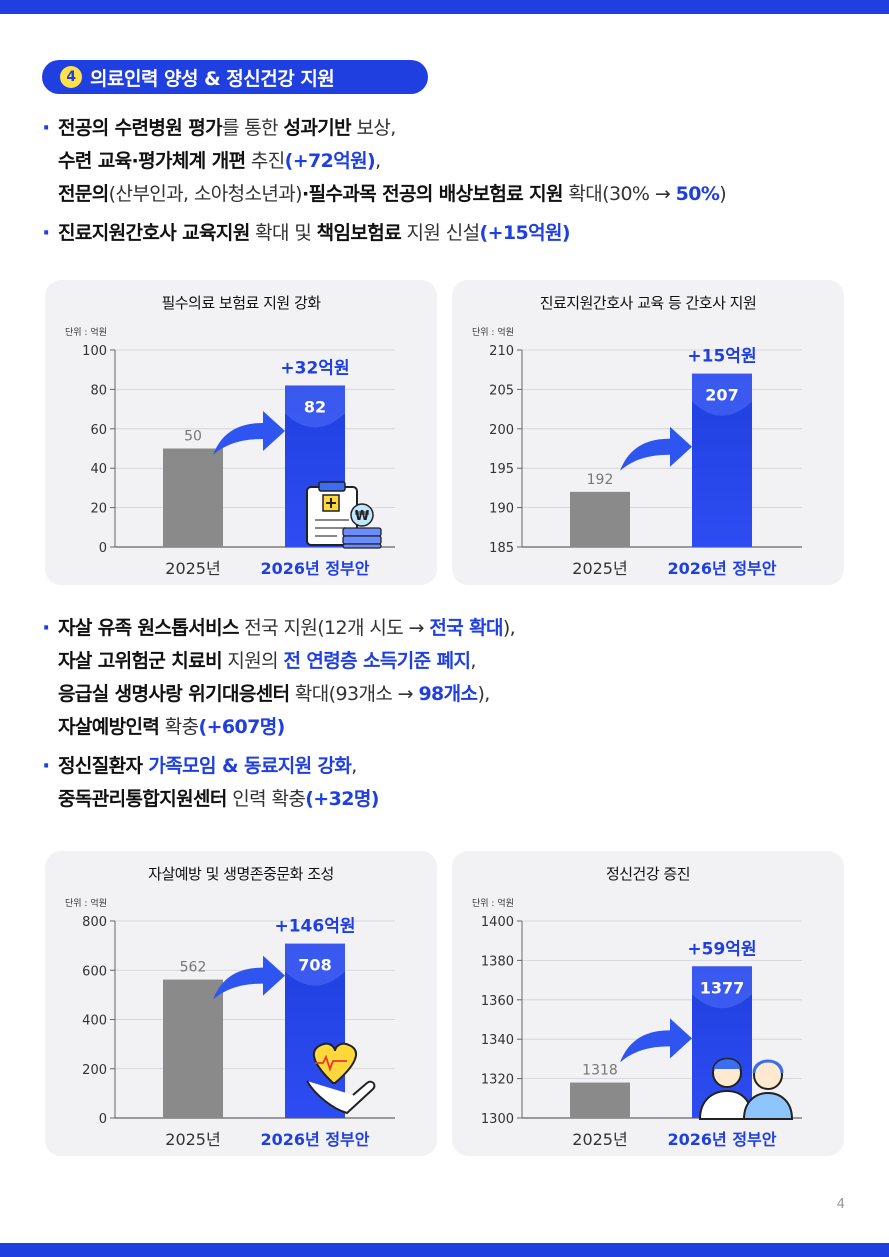  I want to click on chart-title: 자살예방 및 생명존중문화 조성, so click(241, 874).